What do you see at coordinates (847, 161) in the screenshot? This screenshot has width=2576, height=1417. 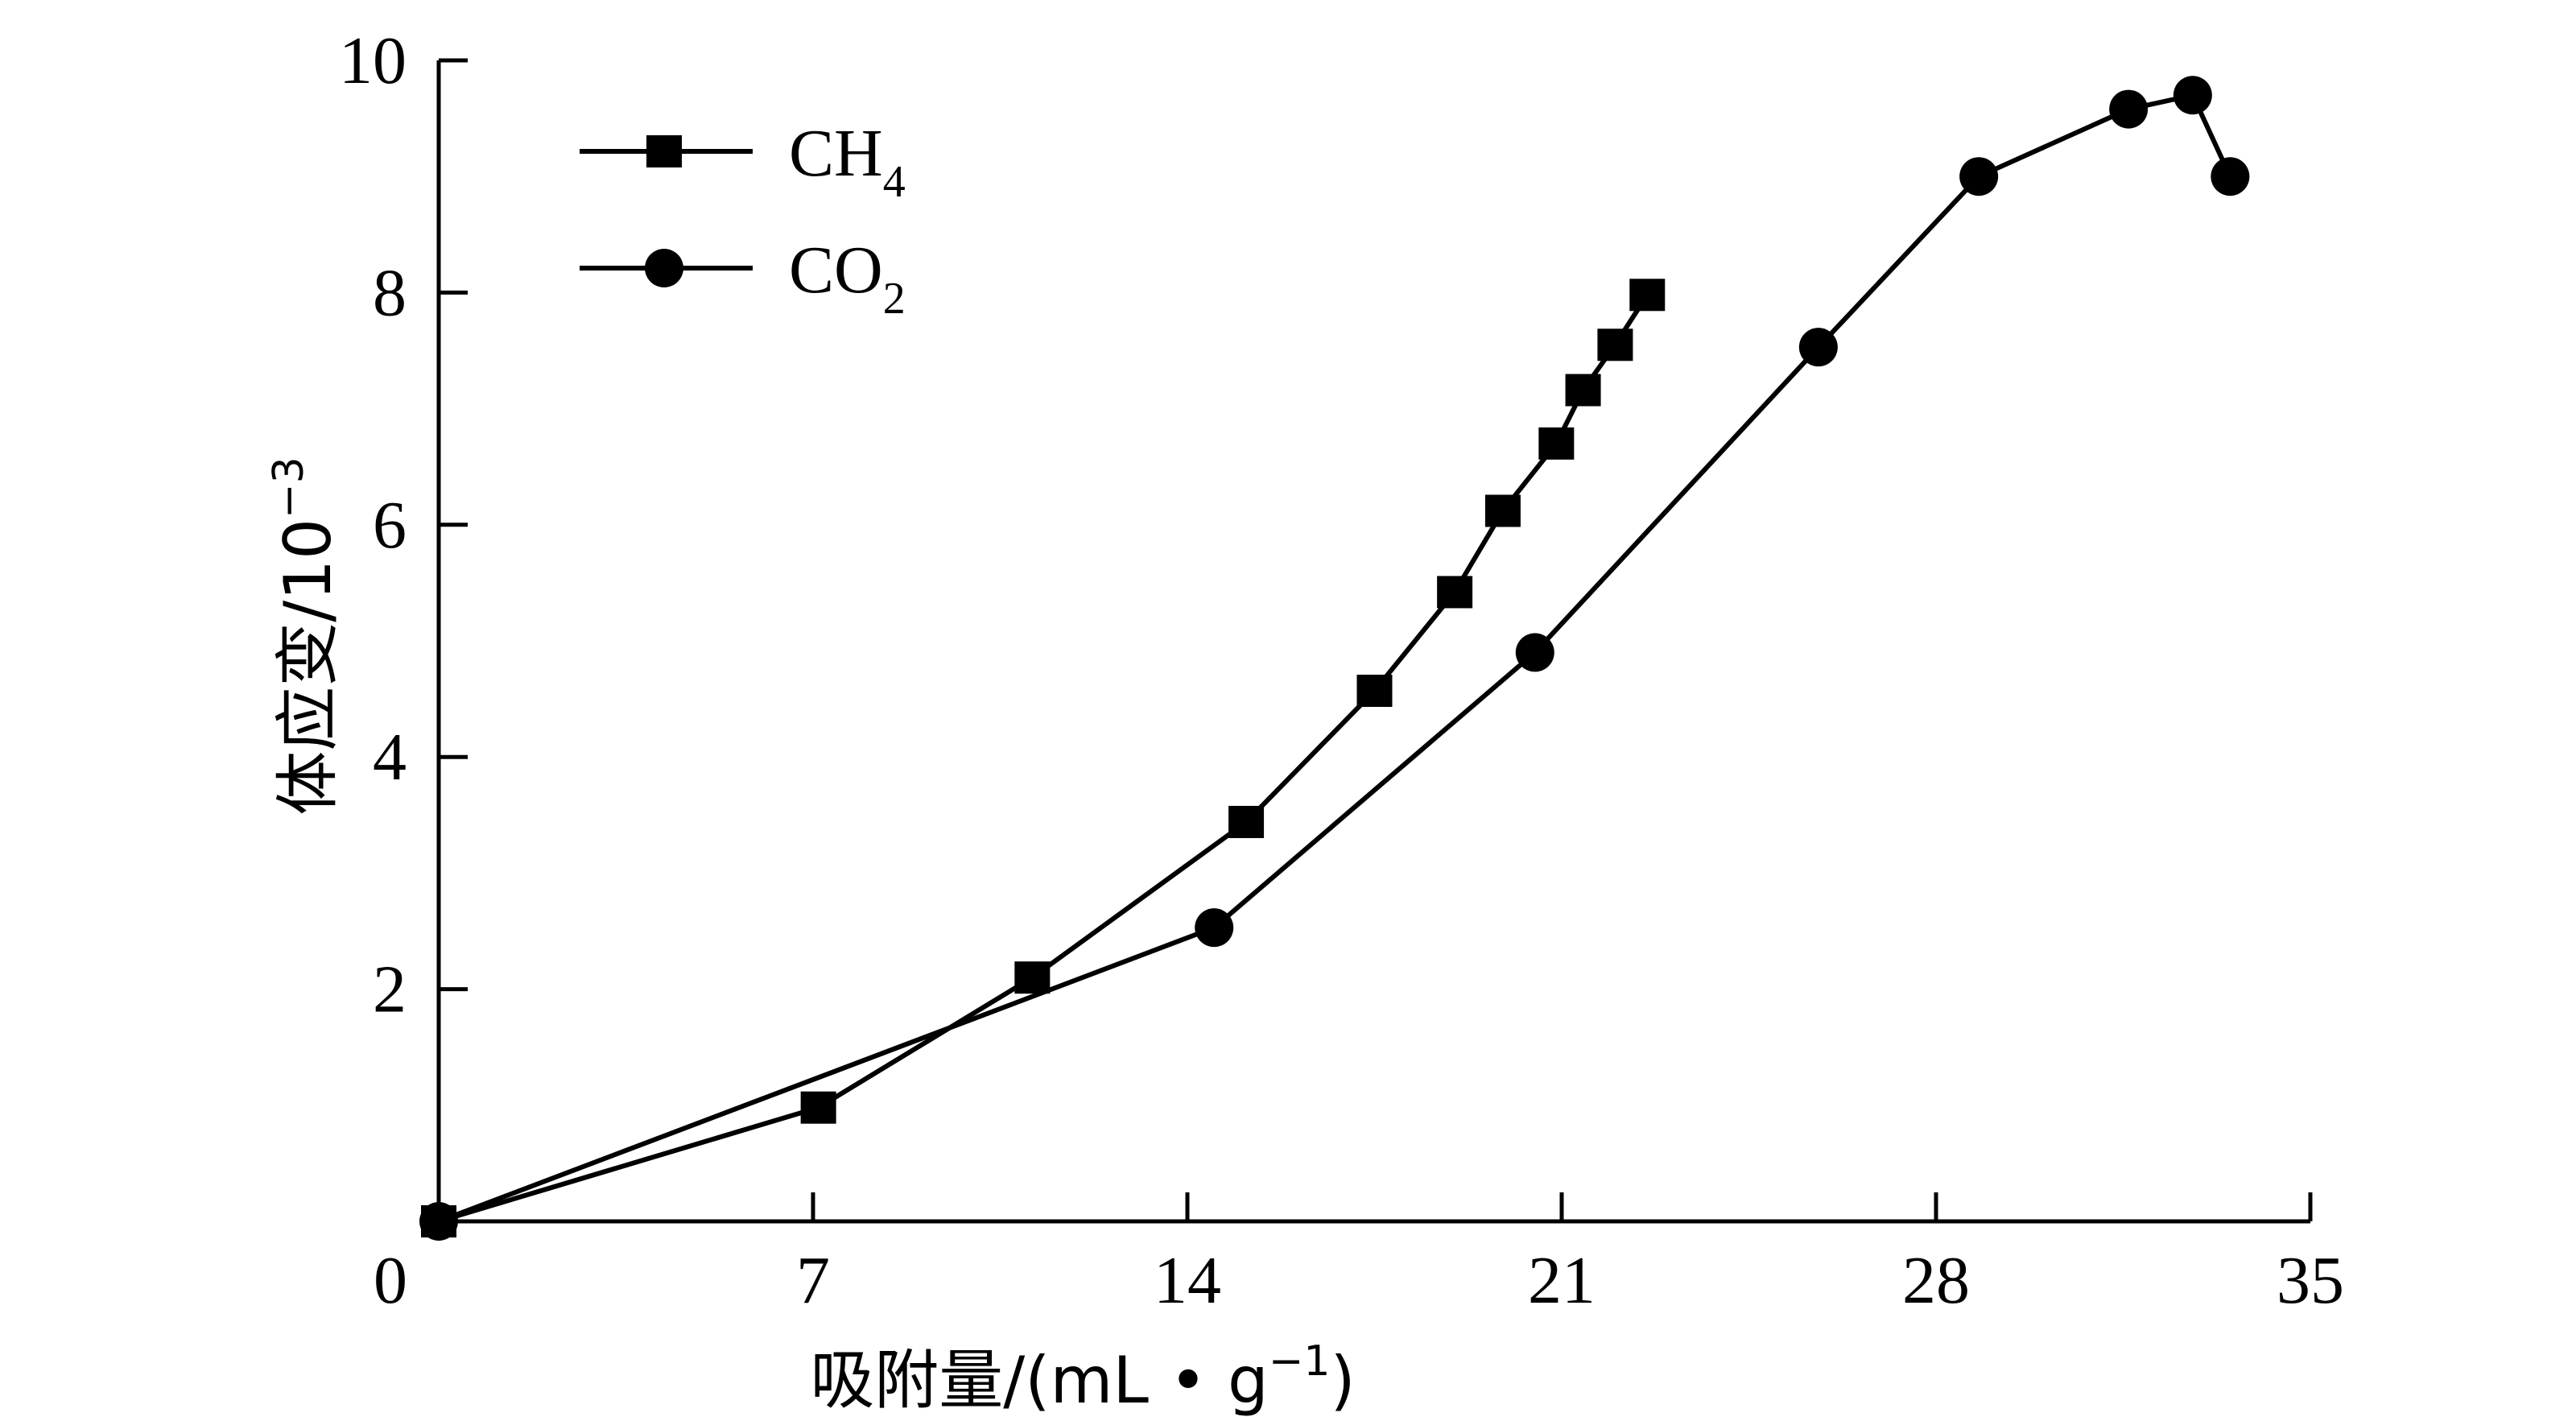 I see `legend-label-ch4: CH4` at bounding box center [847, 161].